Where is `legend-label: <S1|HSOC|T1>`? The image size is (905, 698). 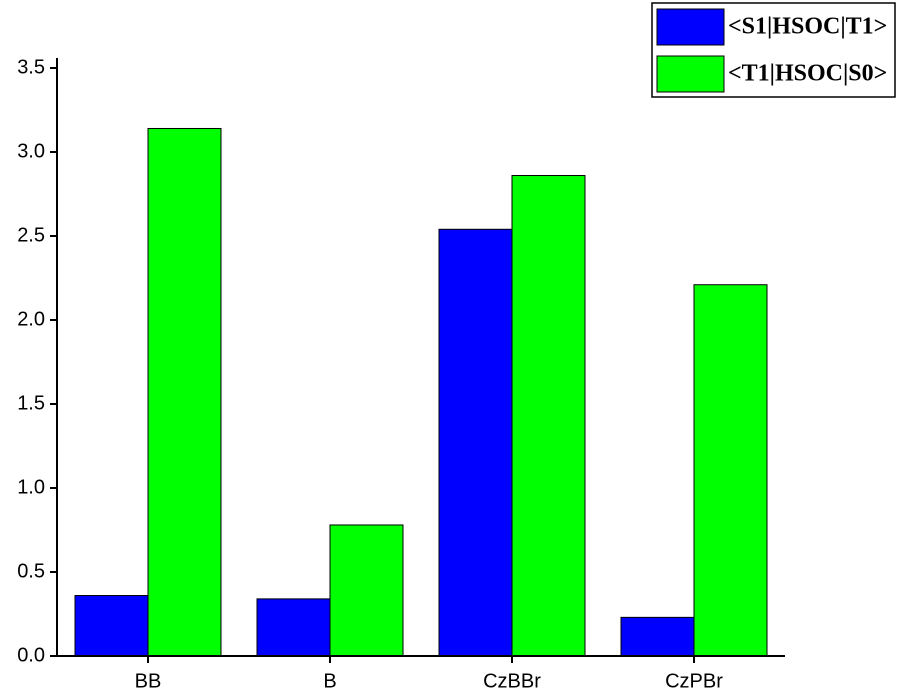 legend-label: <S1|HSOC|T1> is located at coordinates (807, 27).